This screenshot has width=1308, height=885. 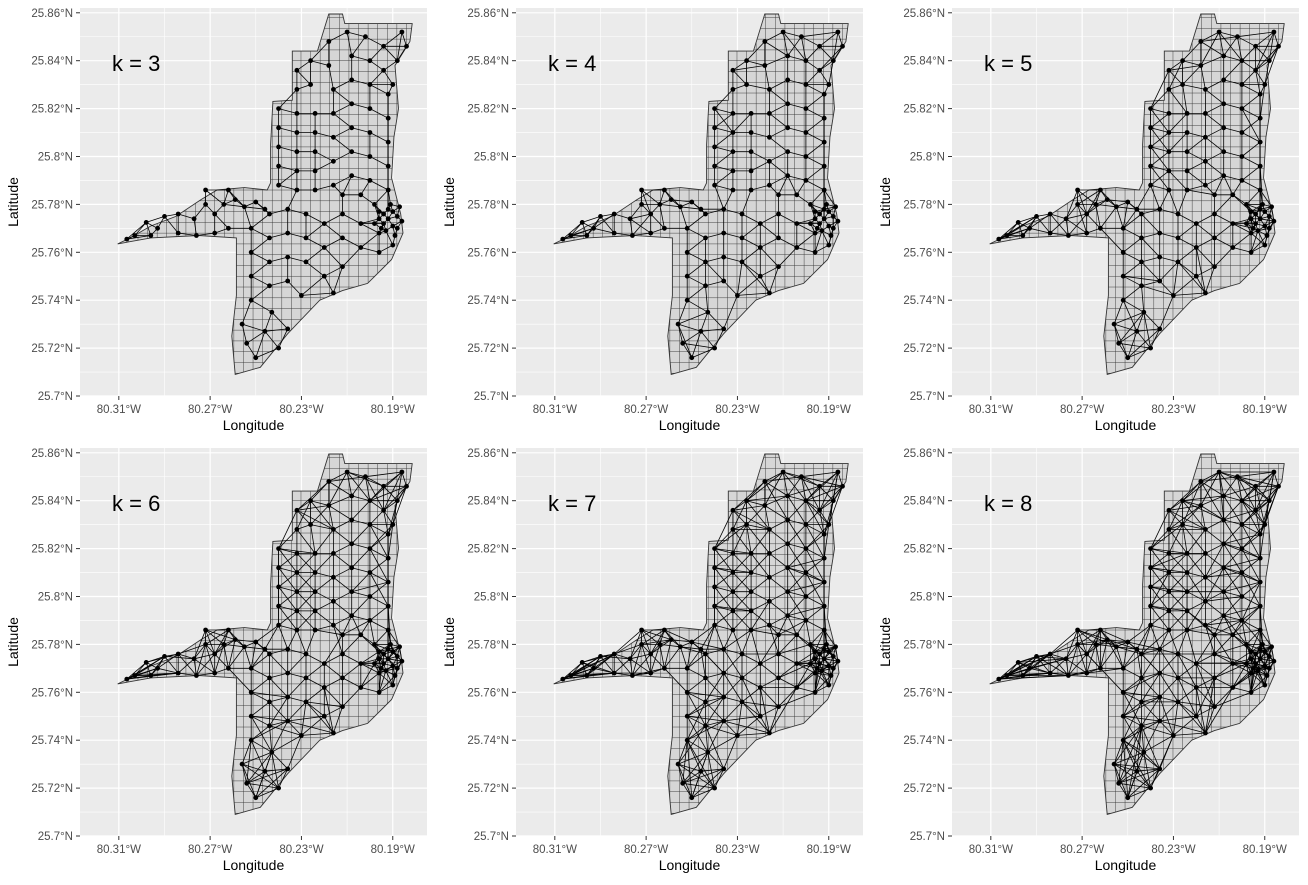 What do you see at coordinates (13, 642) in the screenshot?
I see `y-axis-title: Latitude` at bounding box center [13, 642].